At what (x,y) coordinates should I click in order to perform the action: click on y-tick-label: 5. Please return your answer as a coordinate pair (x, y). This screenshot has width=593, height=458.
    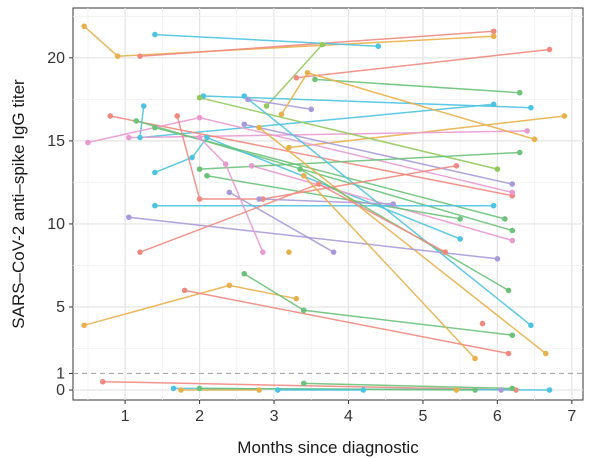
    Looking at the image, I should click on (60, 307).